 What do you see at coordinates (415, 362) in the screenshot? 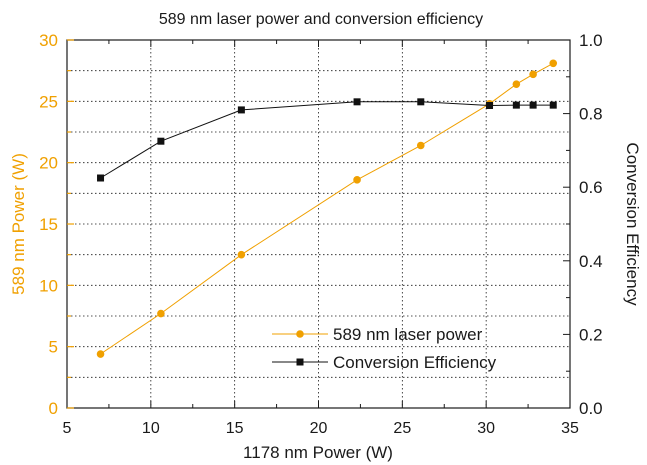
I see `legend-label: Conversion Efficiency` at bounding box center [415, 362].